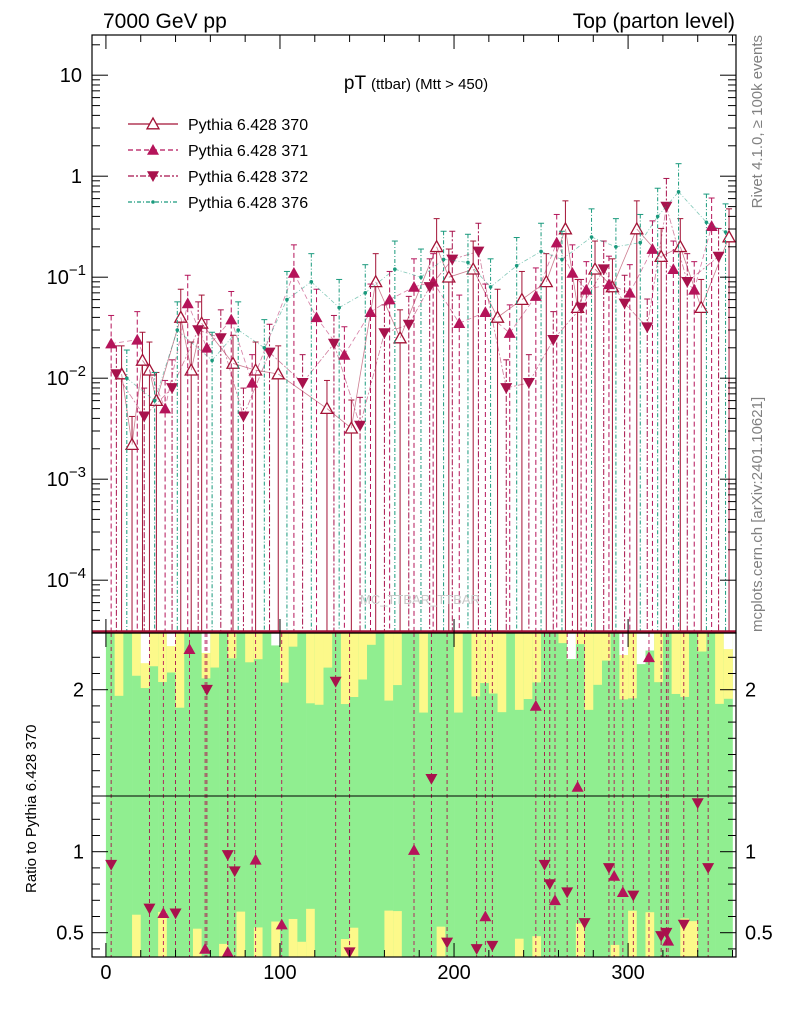 This screenshot has width=786, height=1024. What do you see at coordinates (248, 125) in the screenshot?
I see `legend-label: Pythia 6.428 370` at bounding box center [248, 125].